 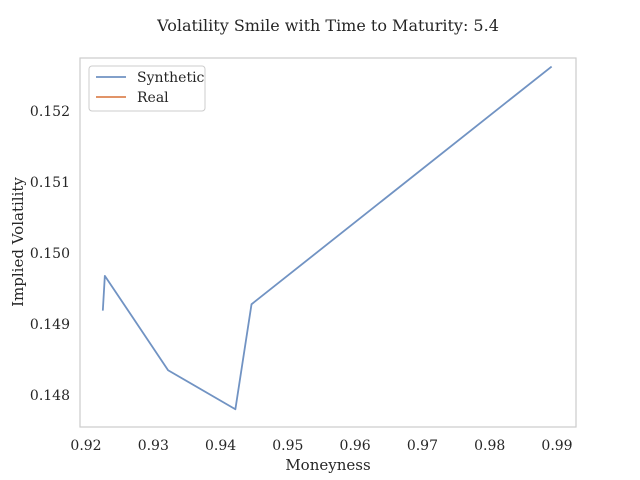 What do you see at coordinates (85, 446) in the screenshot?
I see `x-tick-label: 0.92` at bounding box center [85, 446].